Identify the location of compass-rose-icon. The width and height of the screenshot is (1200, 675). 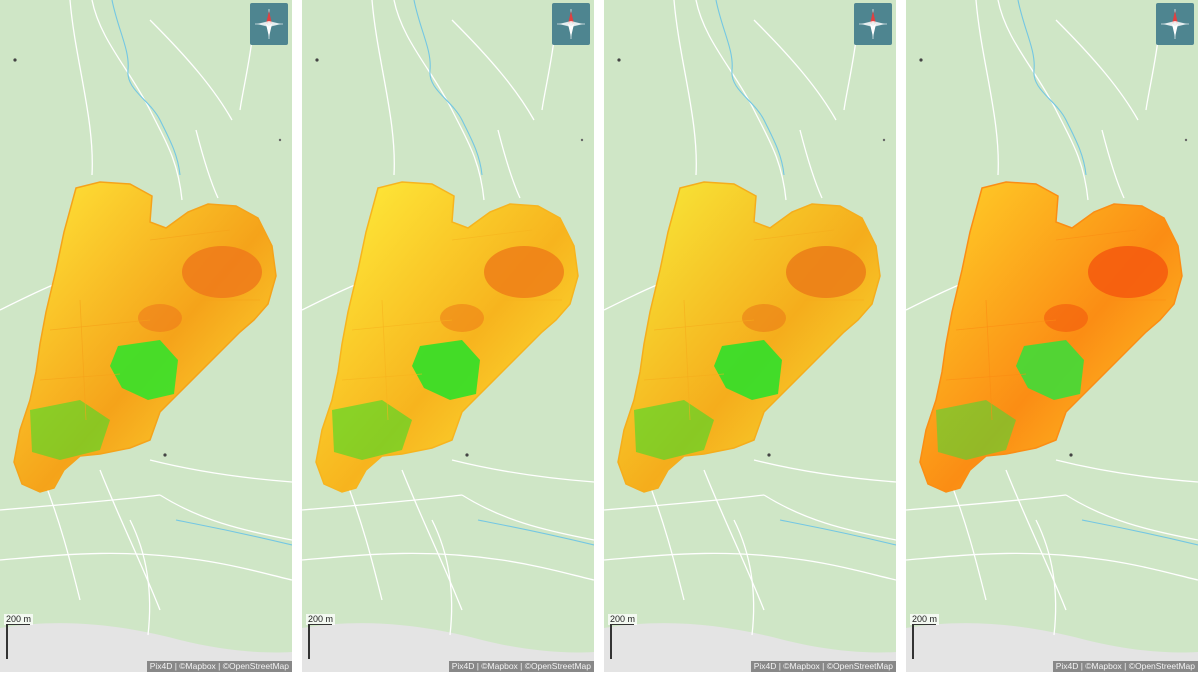
(571, 24).